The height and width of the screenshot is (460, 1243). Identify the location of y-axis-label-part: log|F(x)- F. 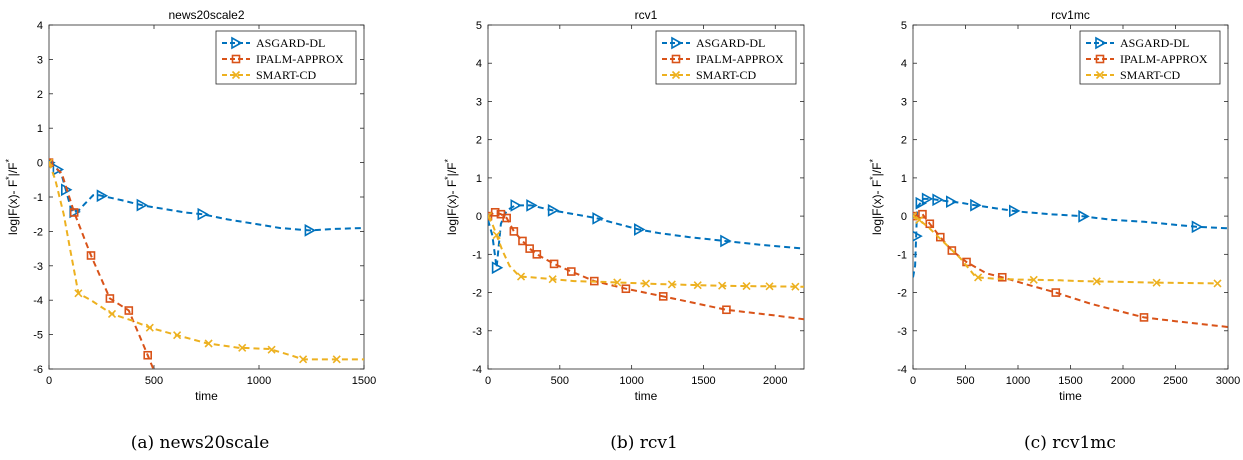
(452, 207).